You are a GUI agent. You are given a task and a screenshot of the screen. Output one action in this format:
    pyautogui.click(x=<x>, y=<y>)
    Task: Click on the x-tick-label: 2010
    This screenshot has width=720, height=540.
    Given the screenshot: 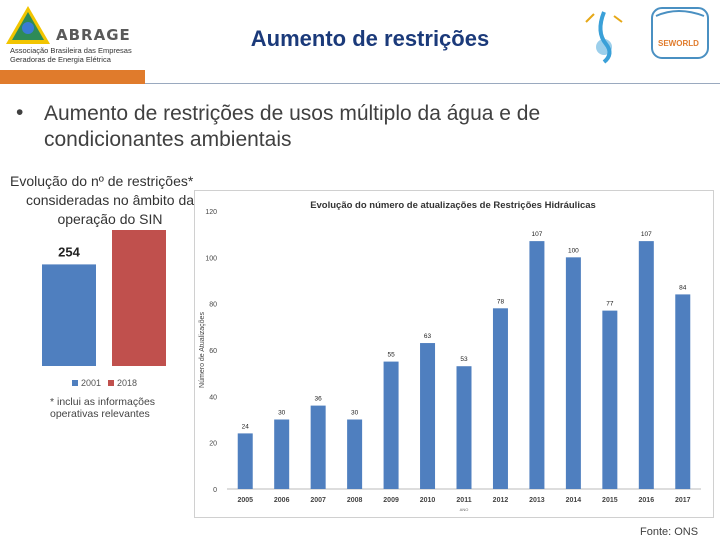 What is the action you would take?
    pyautogui.click(x=428, y=500)
    